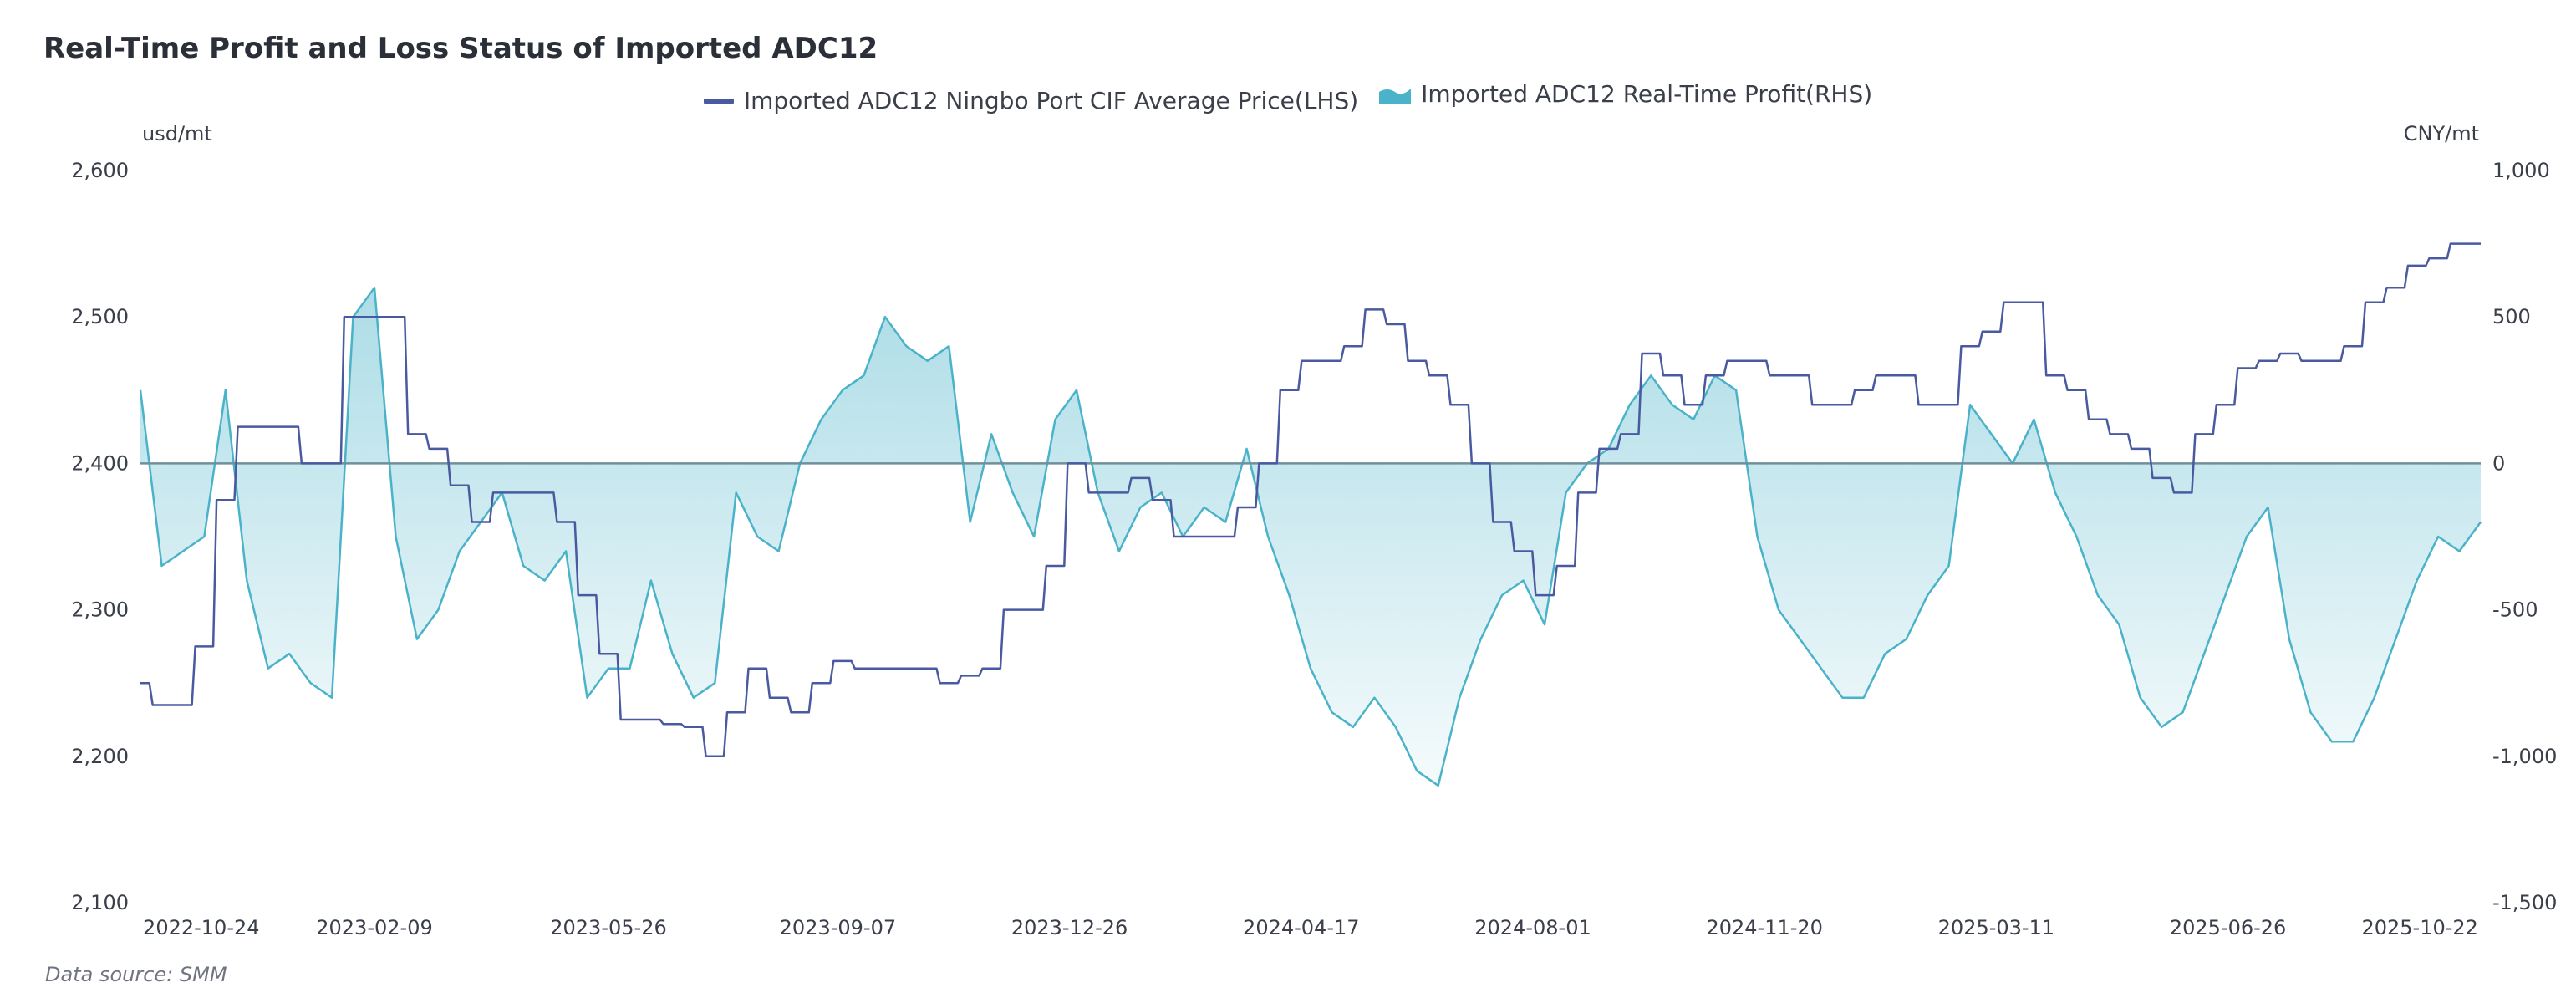 The image size is (2576, 1003). What do you see at coordinates (100, 902) in the screenshot?
I see `left-tick-label: 2,100` at bounding box center [100, 902].